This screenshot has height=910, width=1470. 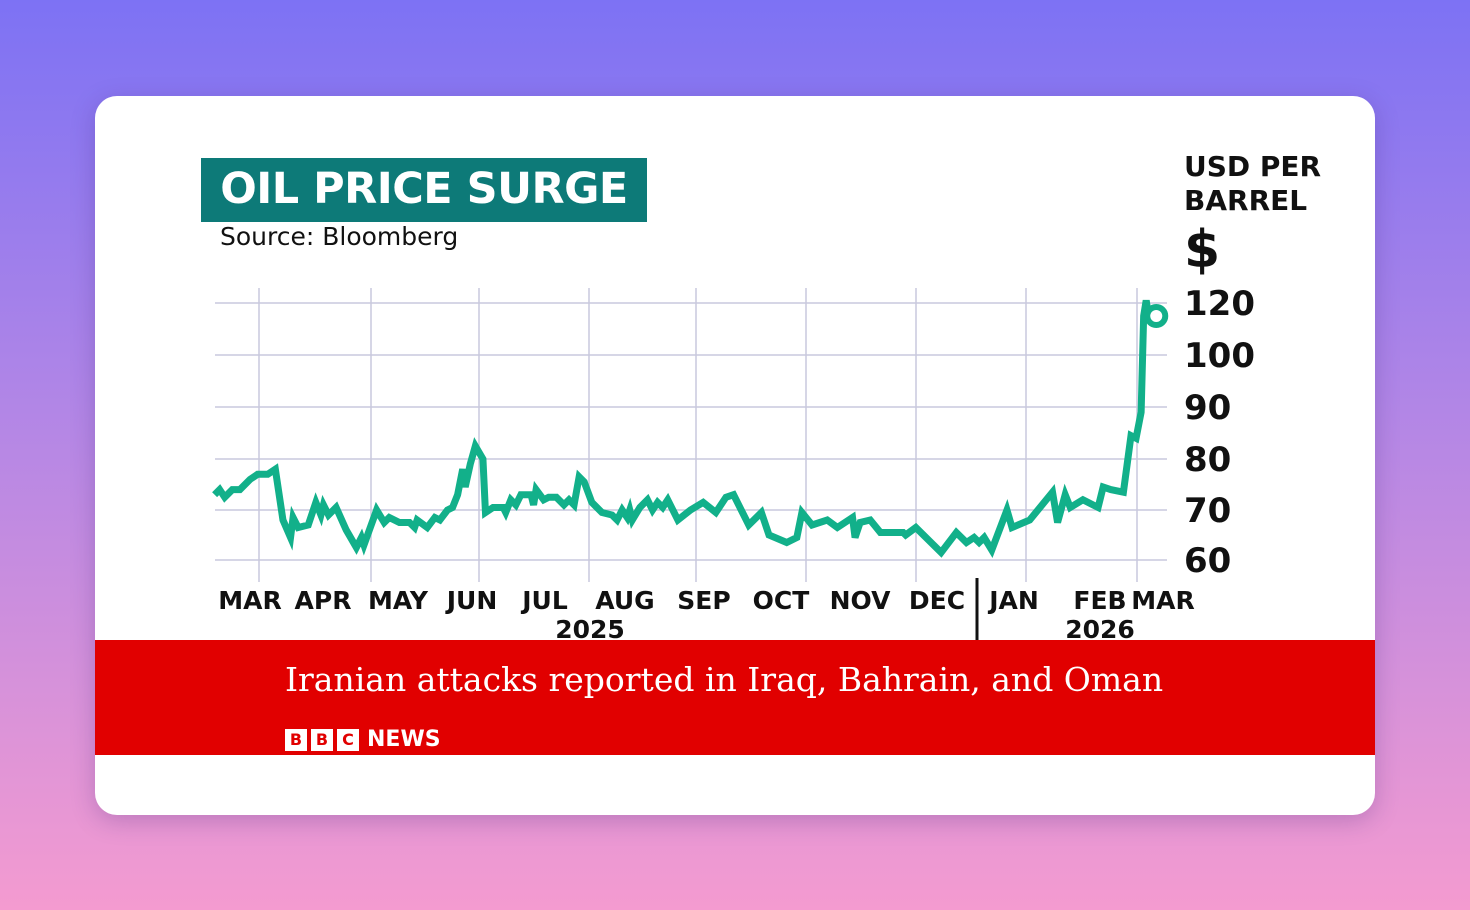 What do you see at coordinates (1207, 561) in the screenshot?
I see `y-tick-label: 60` at bounding box center [1207, 561].